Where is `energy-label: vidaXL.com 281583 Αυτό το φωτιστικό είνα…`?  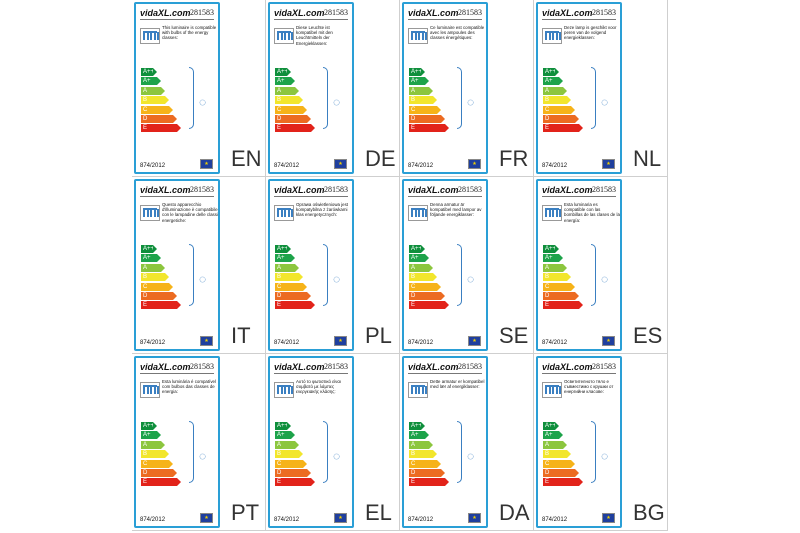
energy-label: vidaXL.com 281583 Αυτό το φωτιστικό είνα… is located at coordinates (311, 442).